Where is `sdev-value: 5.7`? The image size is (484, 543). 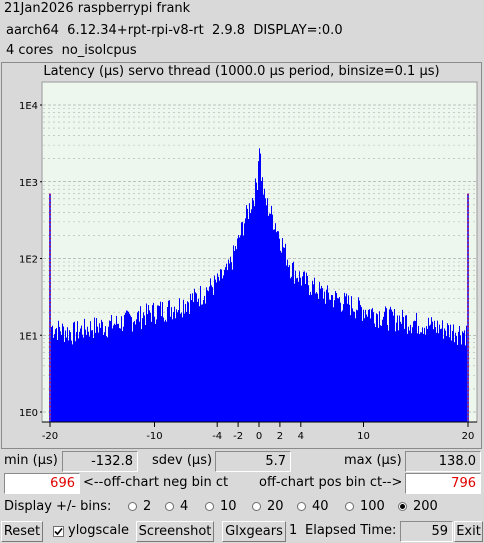 sdev-value: 5.7 is located at coordinates (253, 461).